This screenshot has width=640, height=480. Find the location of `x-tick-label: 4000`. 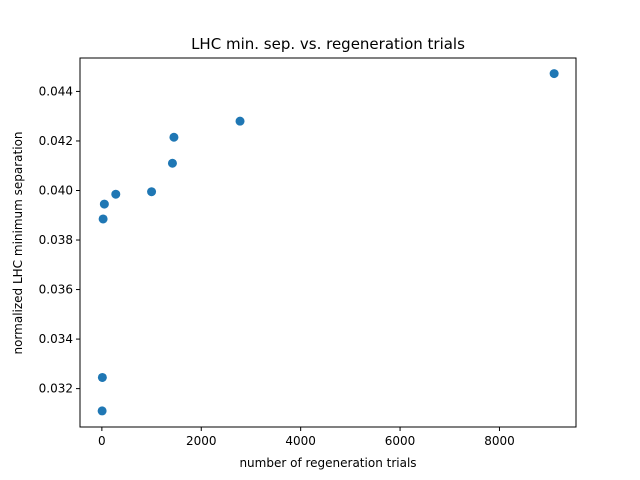

x-tick-label: 4000 is located at coordinates (300, 441).